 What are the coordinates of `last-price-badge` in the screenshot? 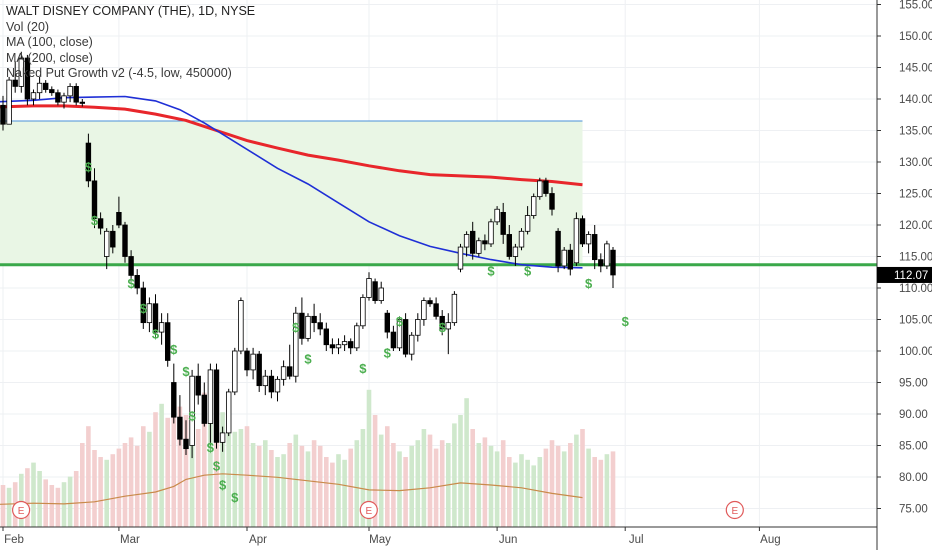 It's located at (904, 274).